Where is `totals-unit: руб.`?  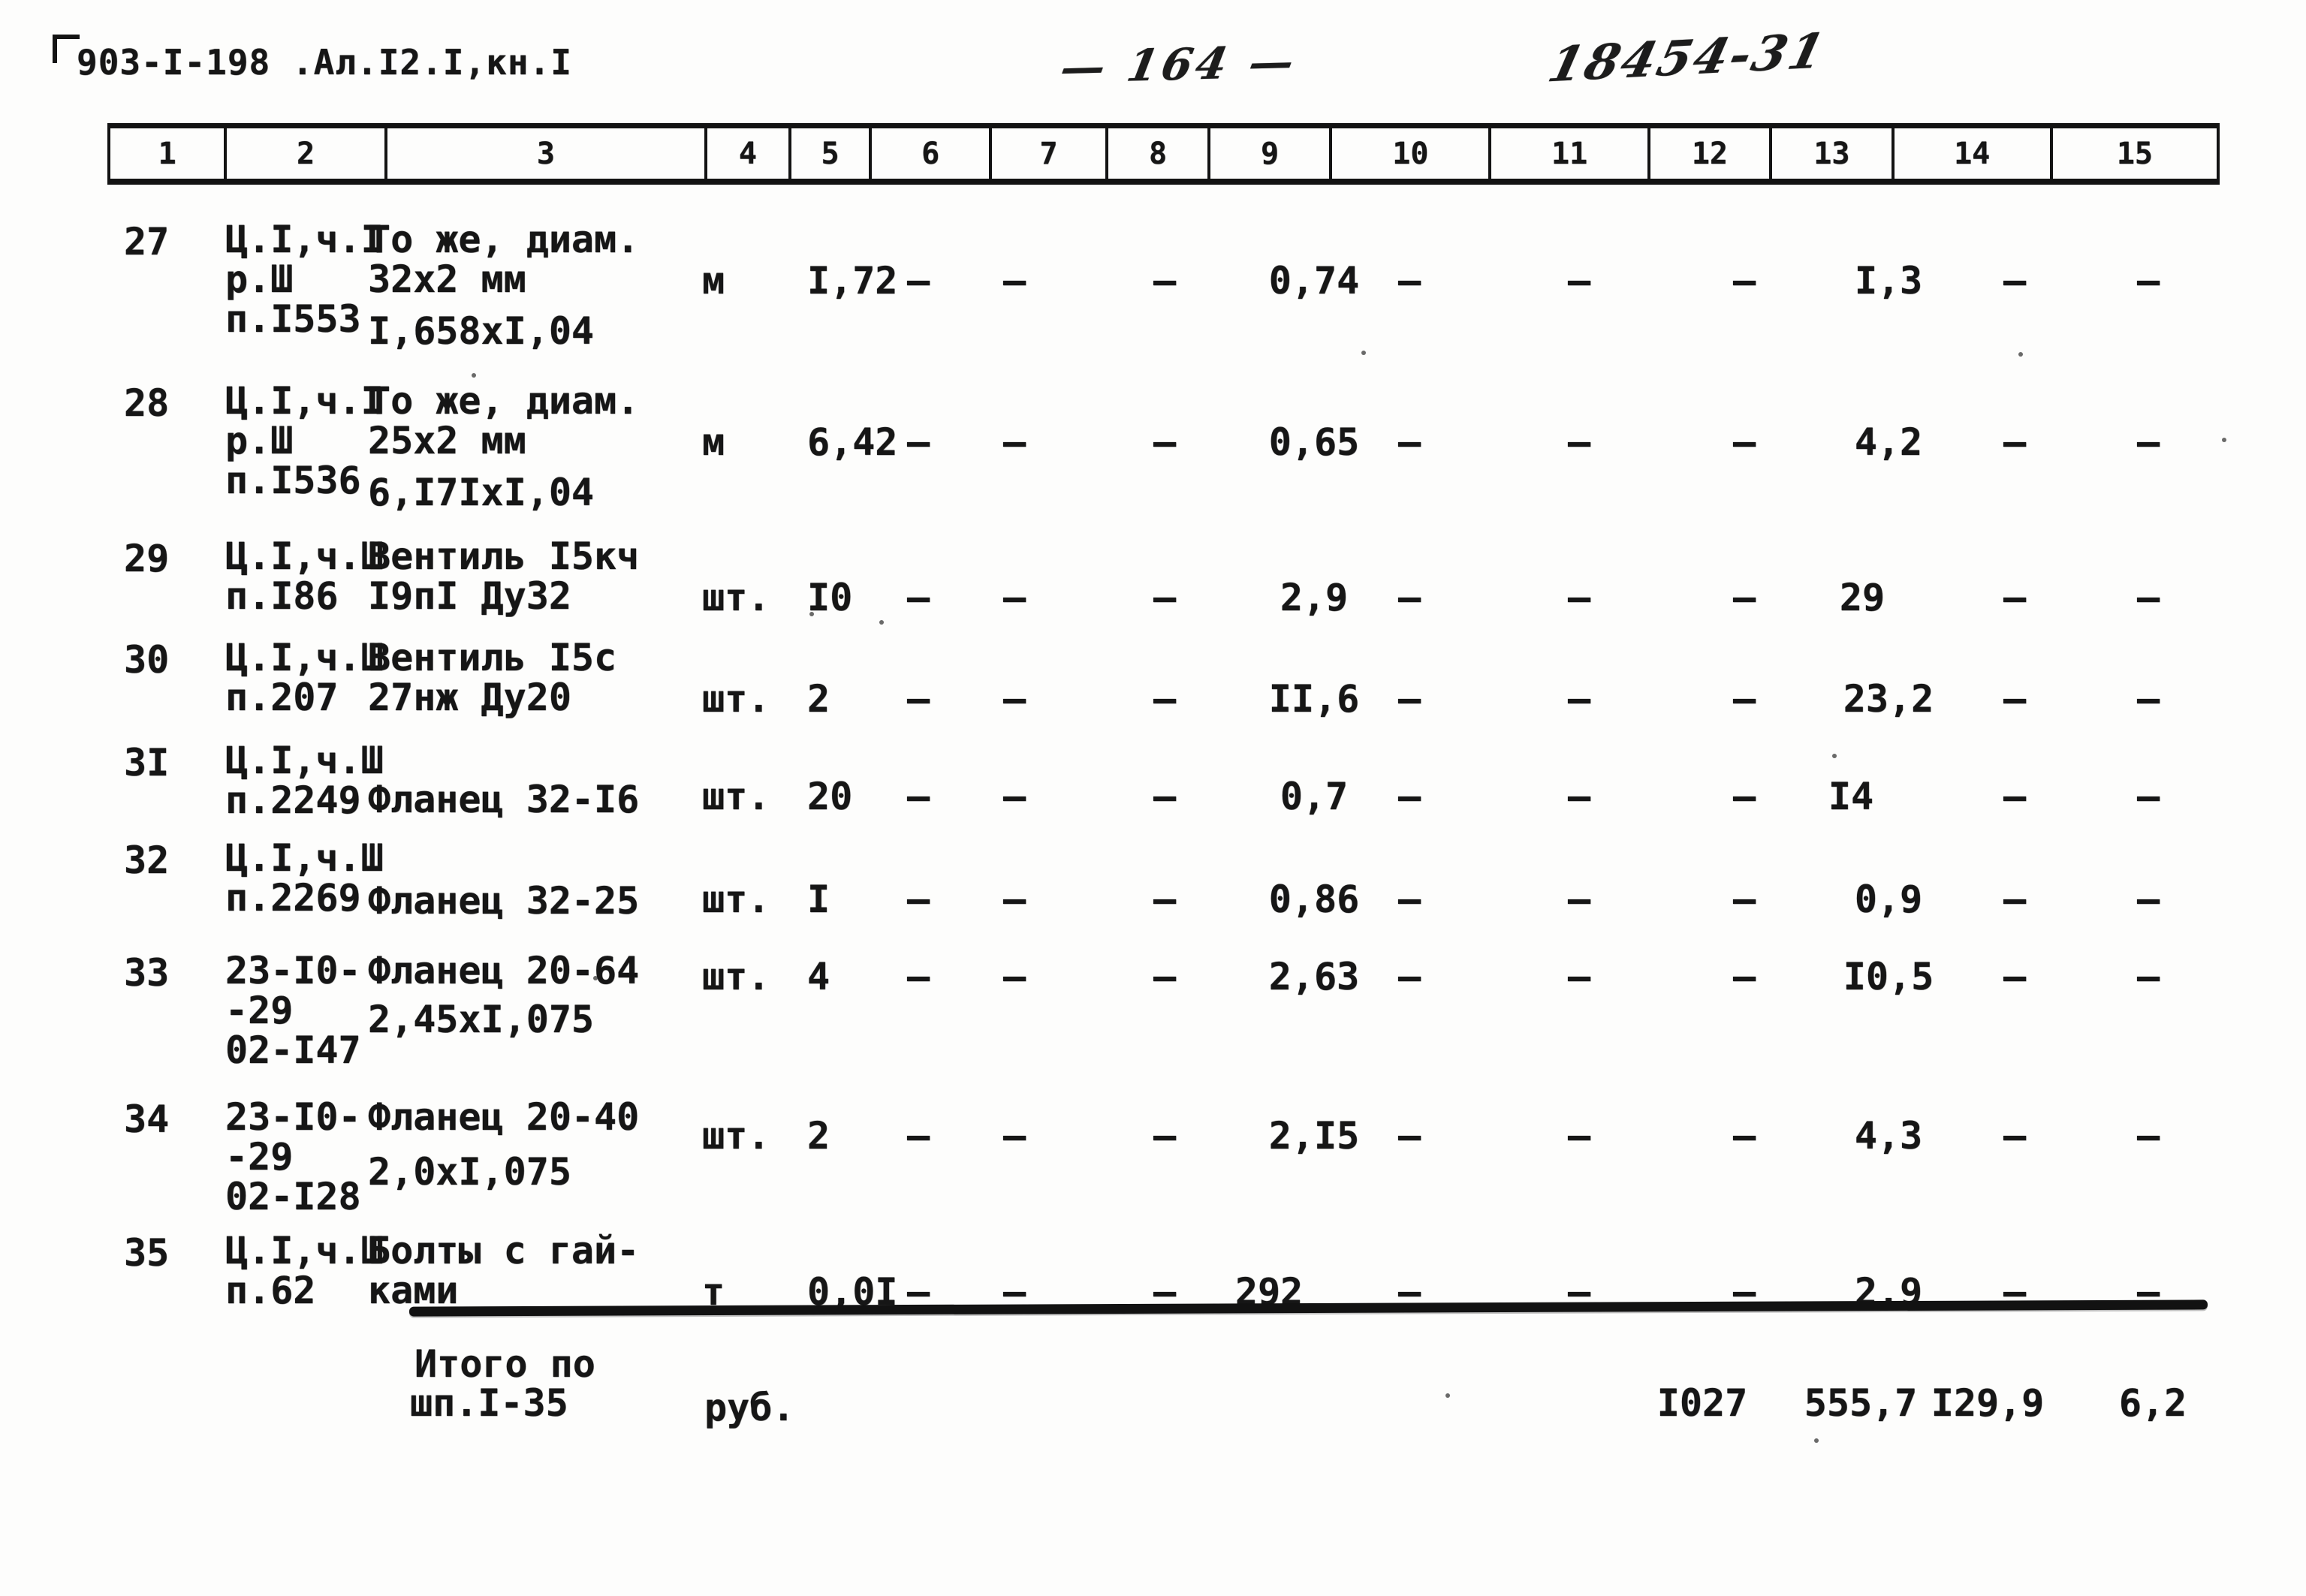
totals-unit: руб. is located at coordinates (749, 1407).